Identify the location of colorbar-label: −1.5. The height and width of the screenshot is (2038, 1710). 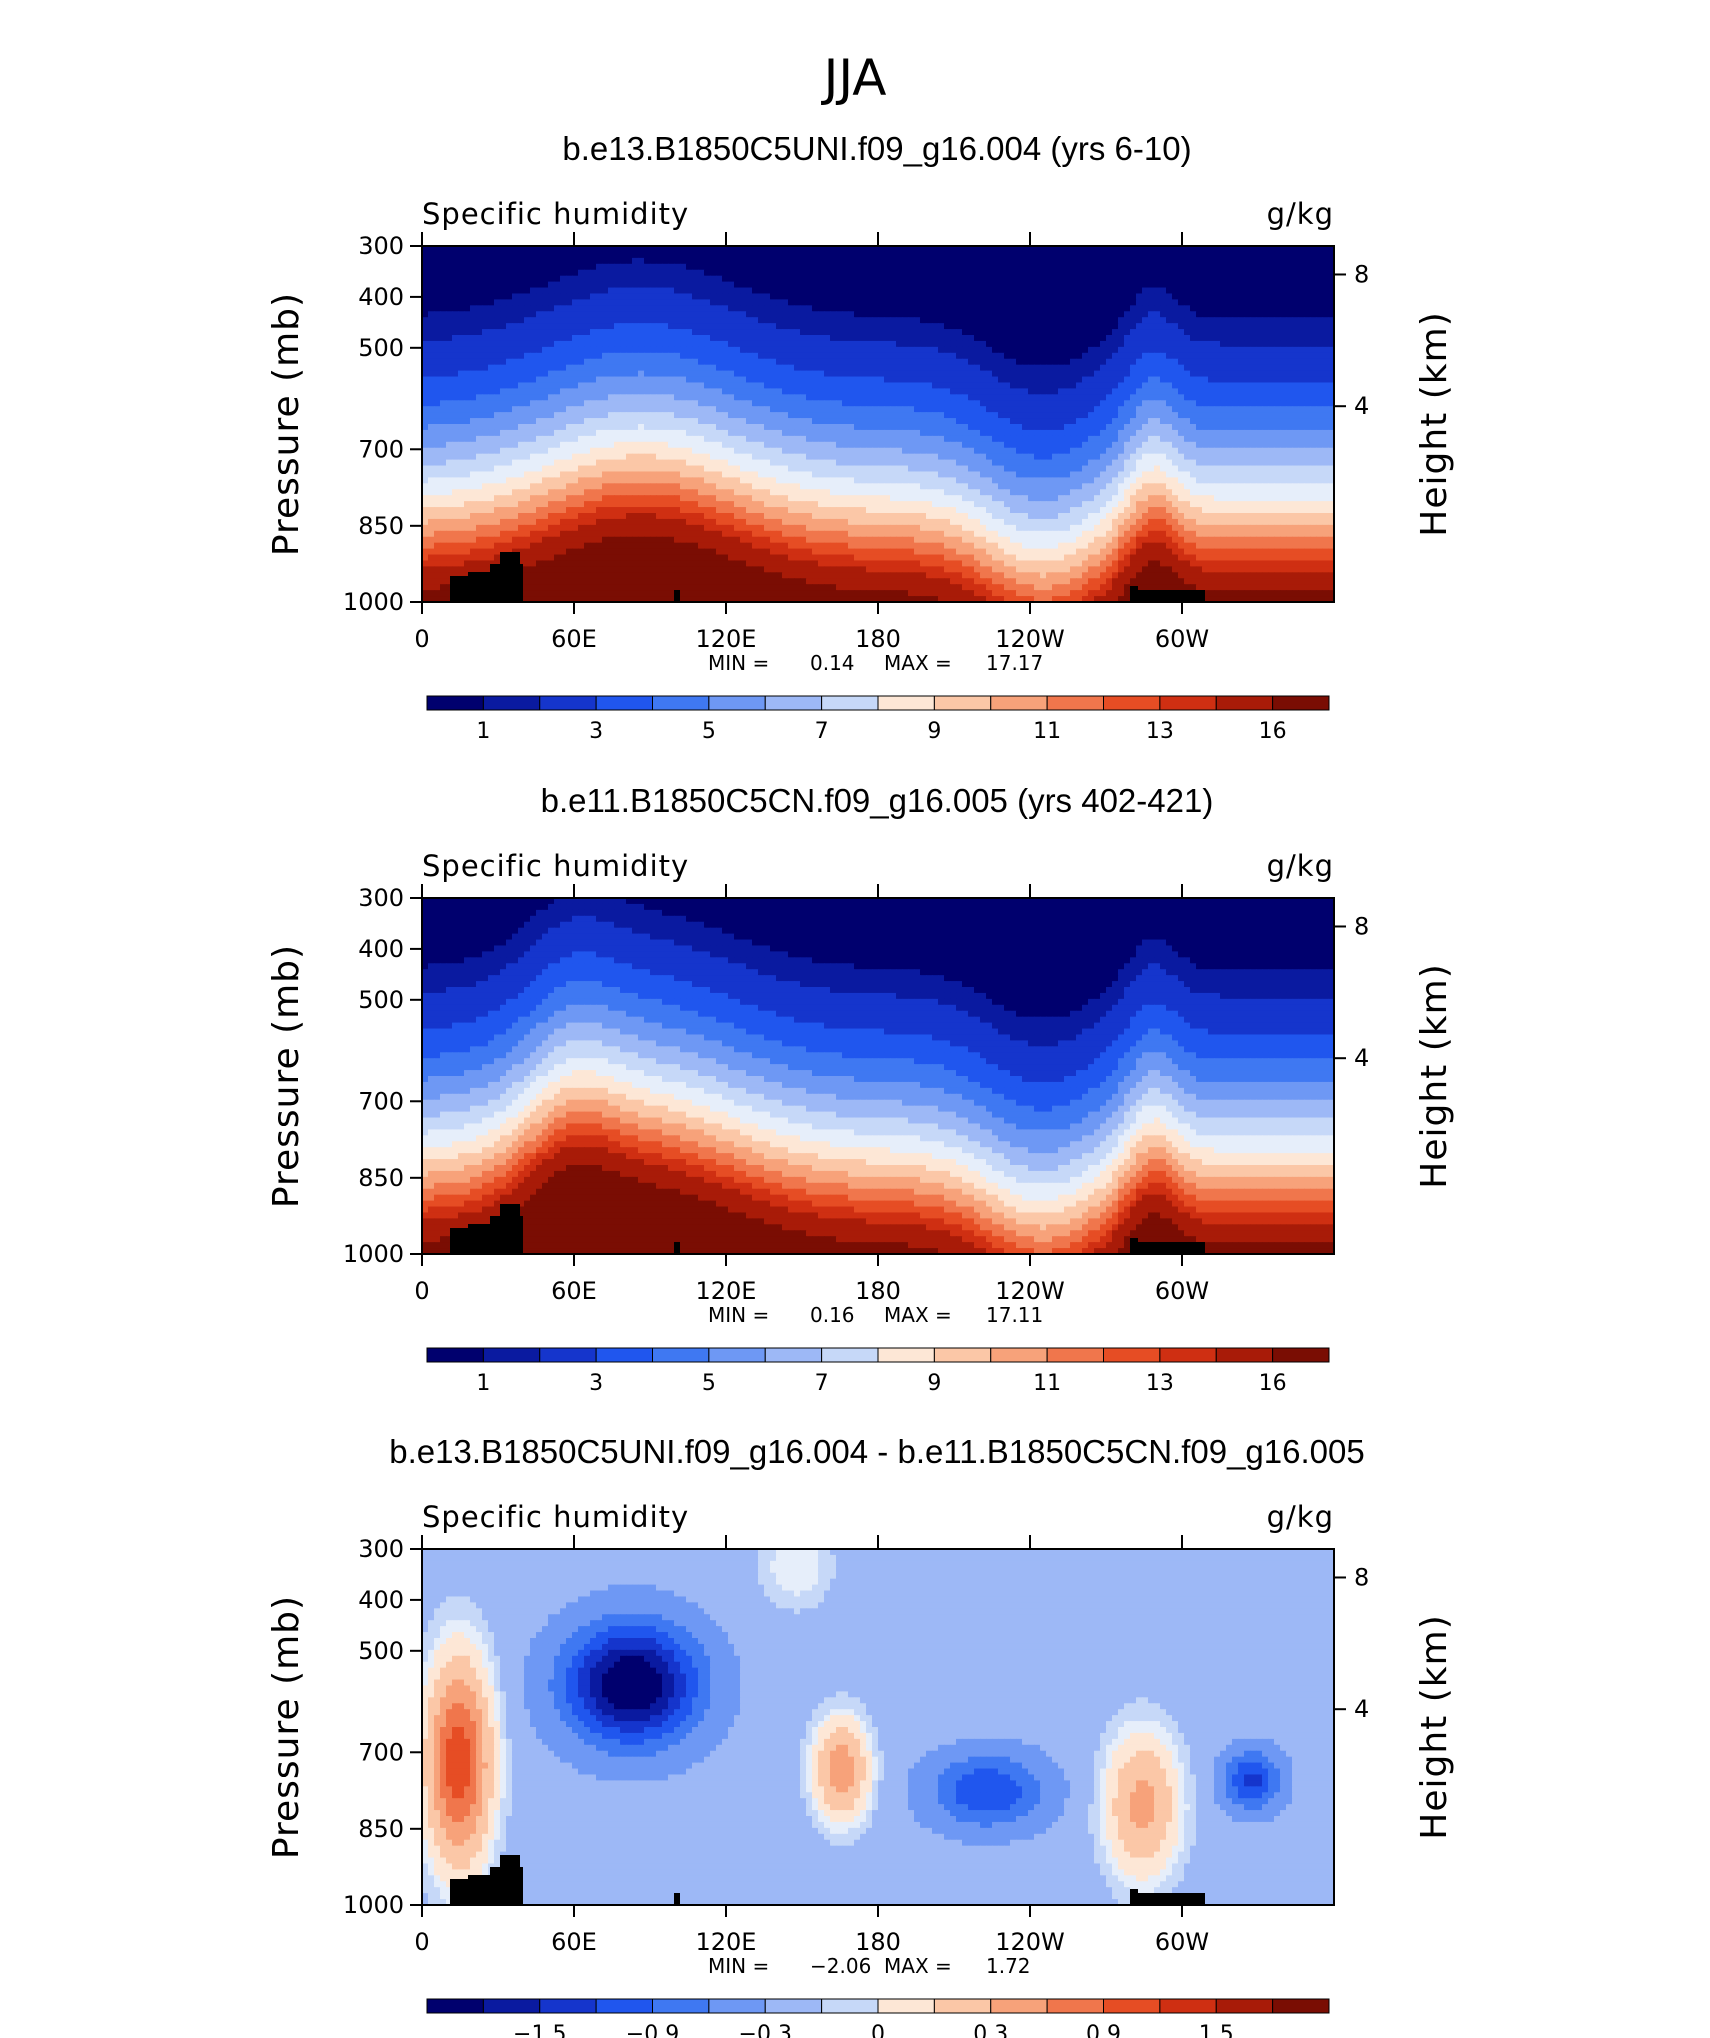
(539, 2030).